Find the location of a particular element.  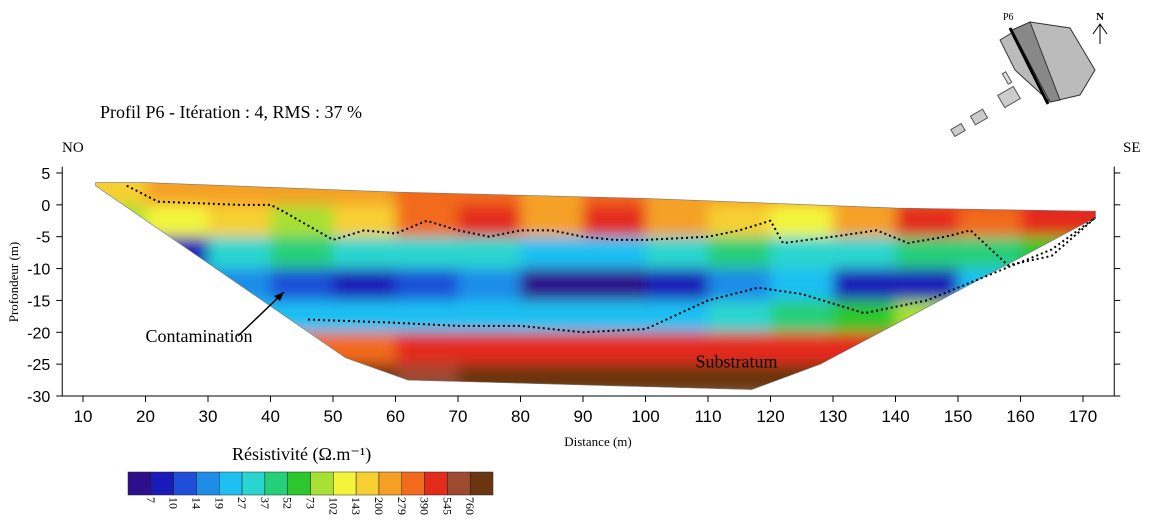

y-axis-label: Profondeur (m) is located at coordinates (13, 282).